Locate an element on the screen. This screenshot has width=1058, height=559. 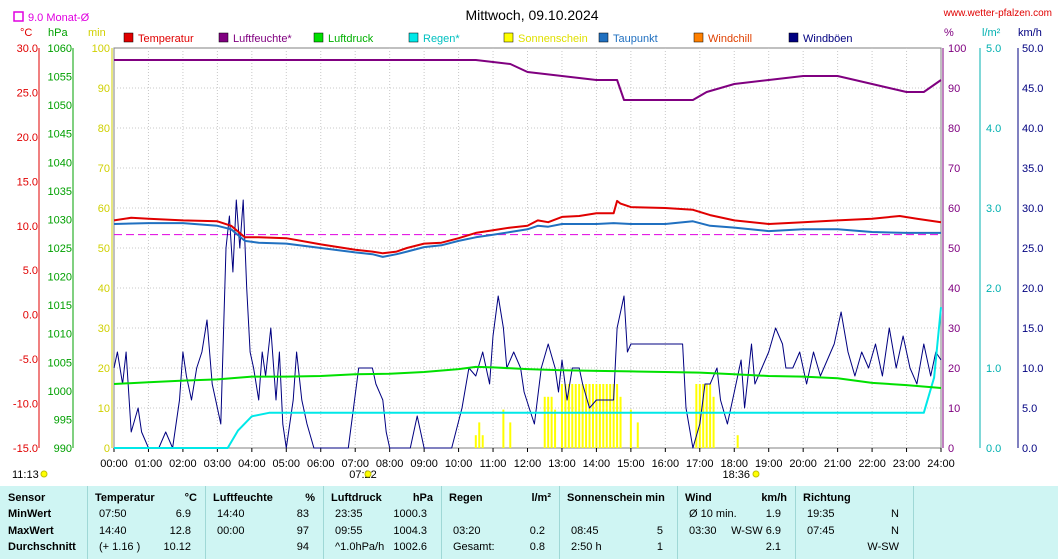
legend-luftdruck: Luftdruck is located at coordinates (351, 39).